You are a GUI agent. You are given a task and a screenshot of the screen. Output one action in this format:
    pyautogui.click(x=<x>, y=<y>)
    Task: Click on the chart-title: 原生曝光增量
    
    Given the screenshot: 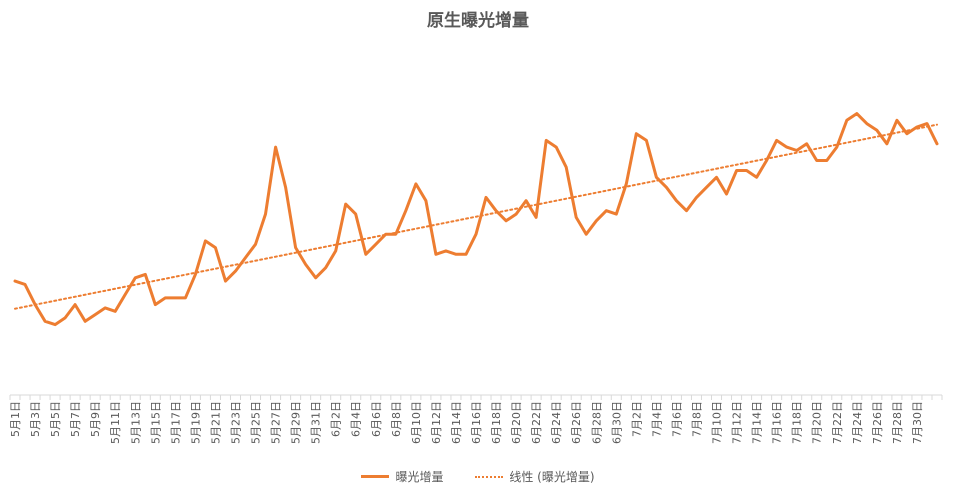 What is the action you would take?
    pyautogui.click(x=478, y=21)
    